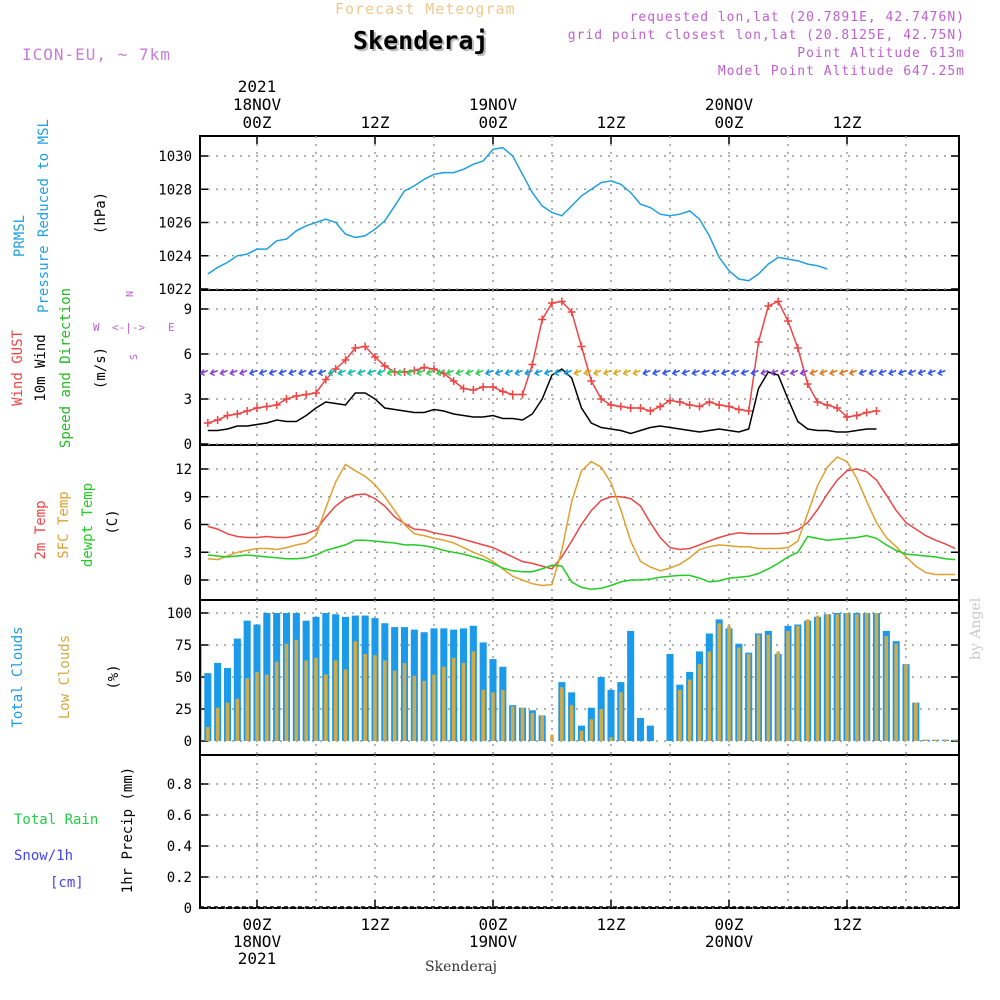  What do you see at coordinates (881, 53) in the screenshot?
I see `point-altitude: Point Altitude 613m` at bounding box center [881, 53].